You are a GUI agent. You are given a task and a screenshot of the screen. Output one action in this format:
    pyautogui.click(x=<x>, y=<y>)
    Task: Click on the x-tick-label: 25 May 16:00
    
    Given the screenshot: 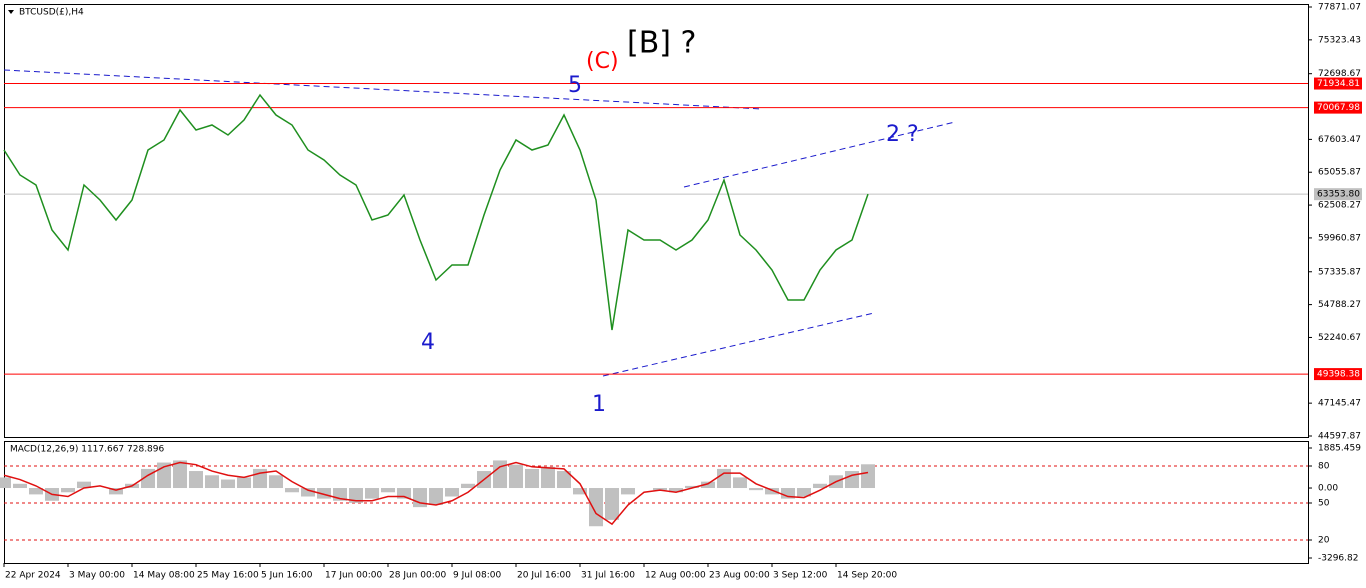 What is the action you would take?
    pyautogui.click(x=228, y=576)
    